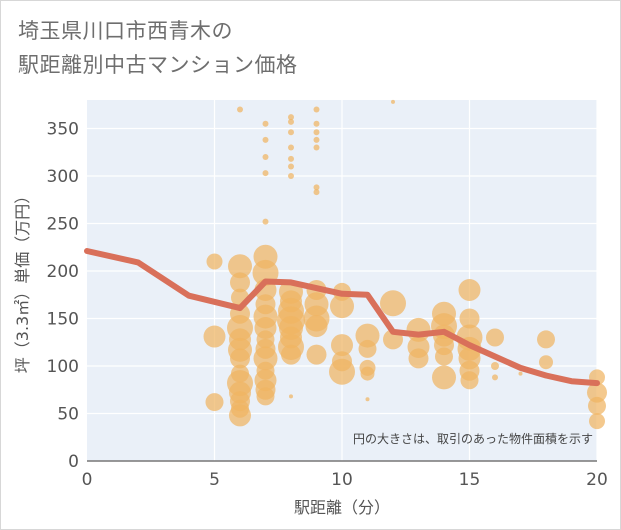 The height and width of the screenshot is (530, 621). I want to click on x-axis-ticks: 0 5 10 15 20, so click(345, 480).